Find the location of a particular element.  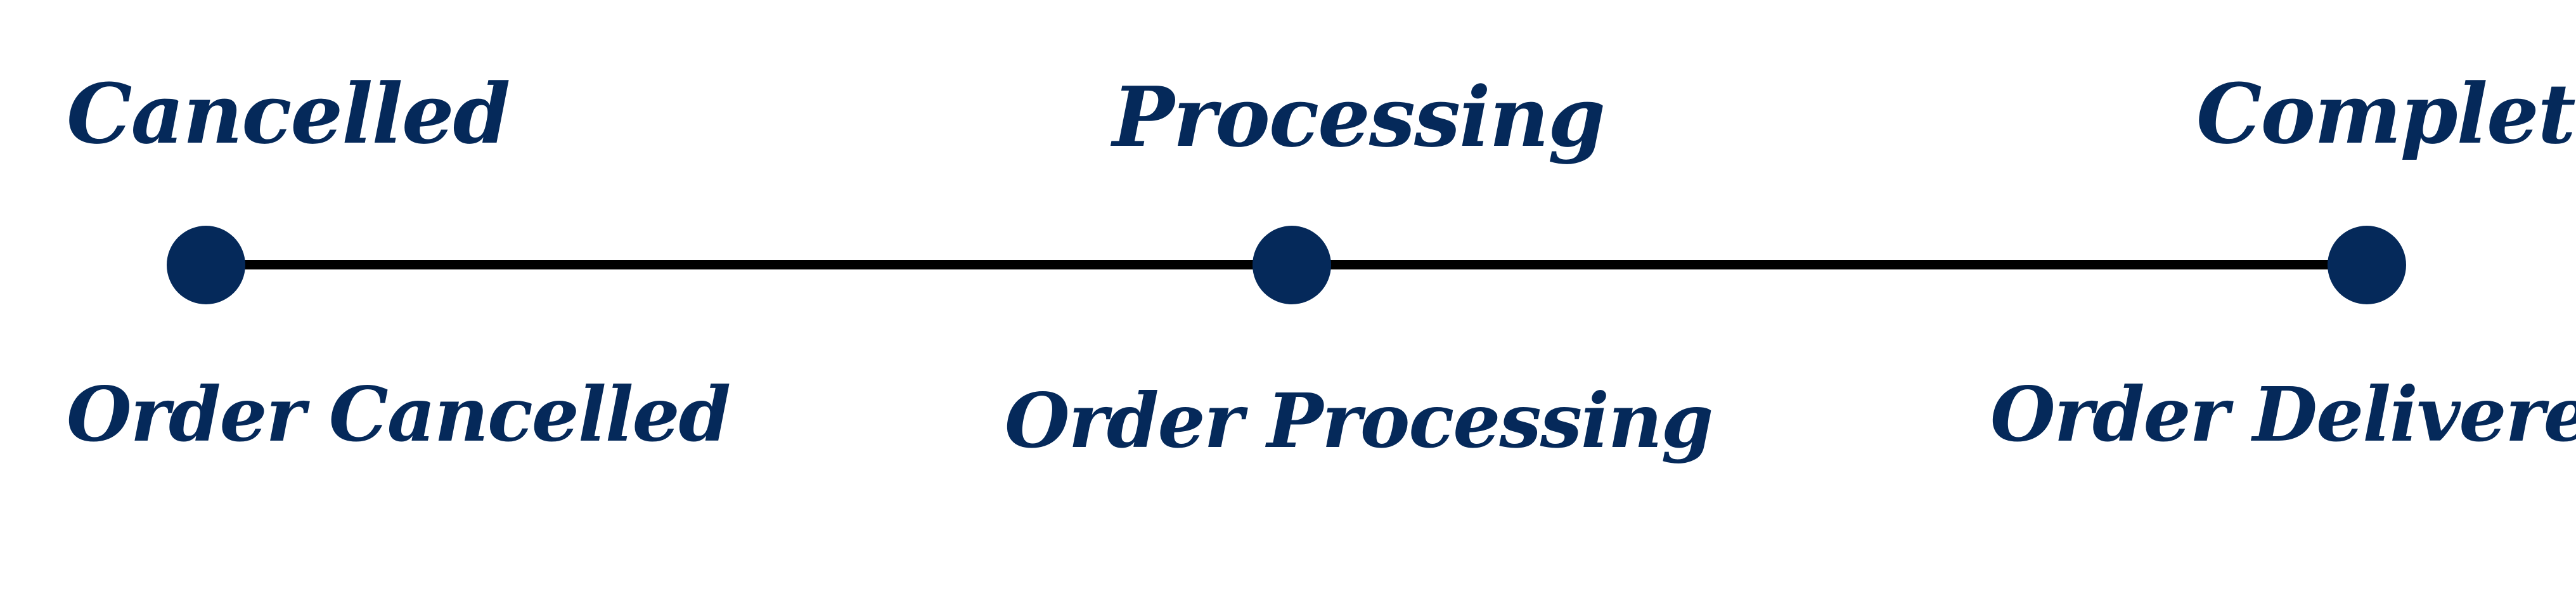

step-description-processing: Order Processing is located at coordinates (1359, 421).